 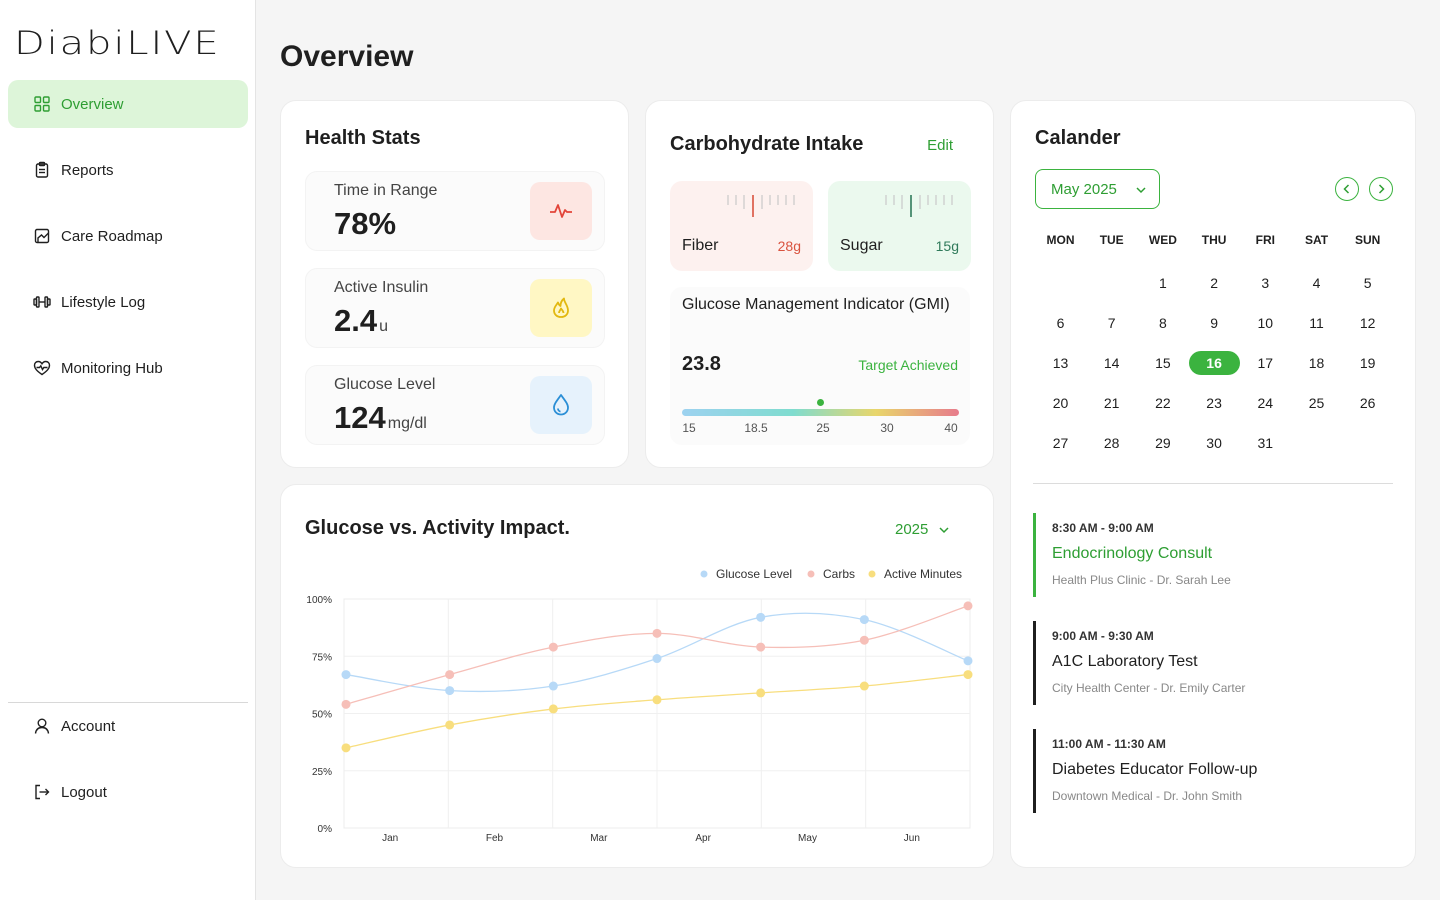 I want to click on glucose-level-value: 124 mg/dl, so click(x=380, y=417).